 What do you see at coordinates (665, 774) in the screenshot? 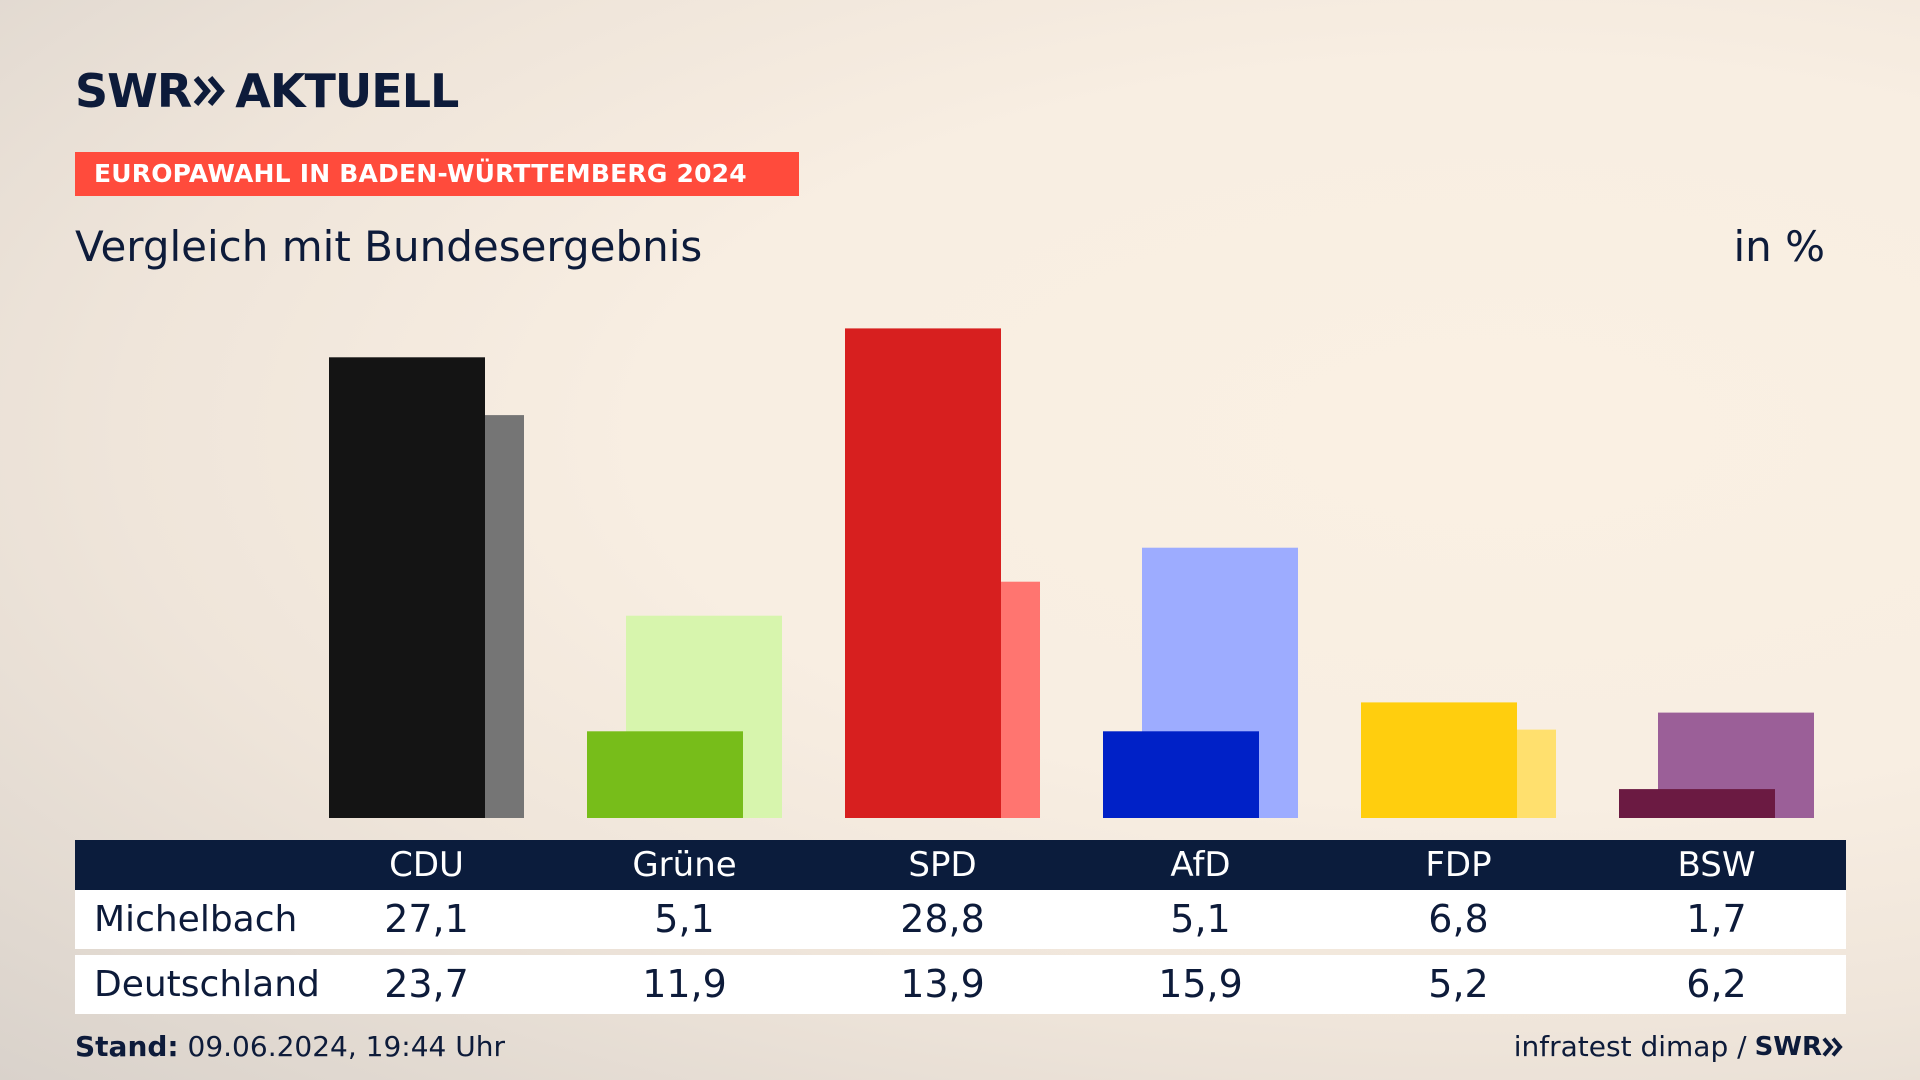
I see `bar-michelbach-grüne` at bounding box center [665, 774].